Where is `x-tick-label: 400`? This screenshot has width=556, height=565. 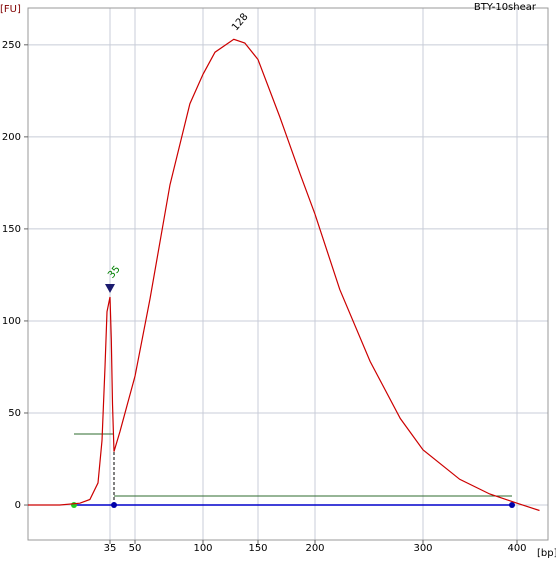 x-tick-label: 400 is located at coordinates (516, 548).